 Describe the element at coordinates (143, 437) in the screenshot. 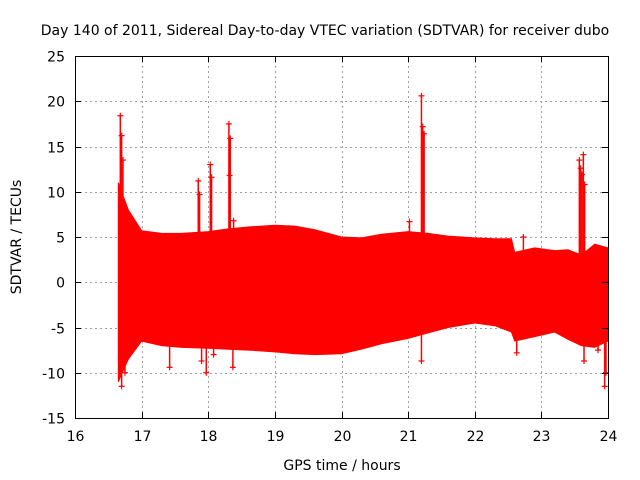

I see `x-tick-label: 17` at that location.